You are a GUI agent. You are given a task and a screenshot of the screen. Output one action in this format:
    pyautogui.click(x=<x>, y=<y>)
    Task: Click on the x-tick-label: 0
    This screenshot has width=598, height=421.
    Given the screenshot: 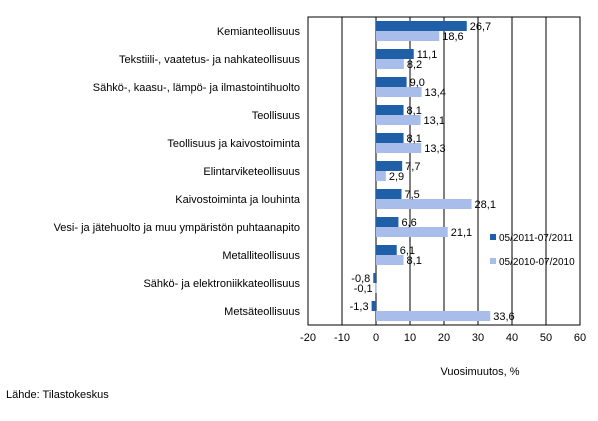 What is the action you would take?
    pyautogui.click(x=376, y=338)
    